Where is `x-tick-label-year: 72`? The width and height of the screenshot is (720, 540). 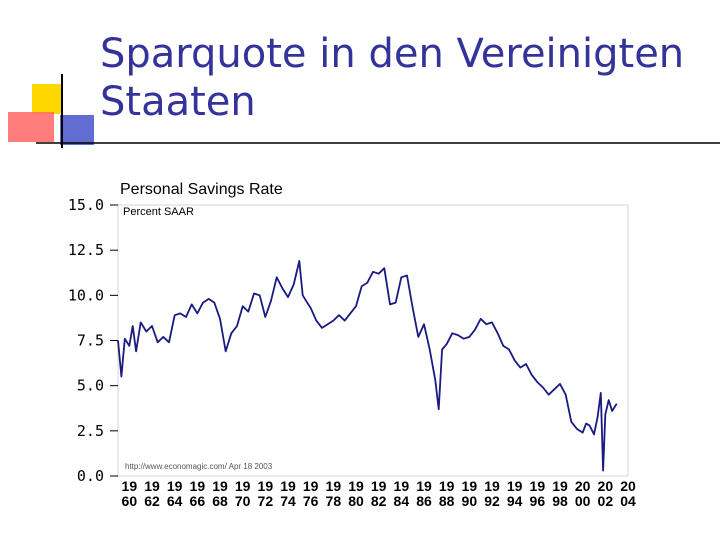
x-tick-label-year: 72 is located at coordinates (266, 501).